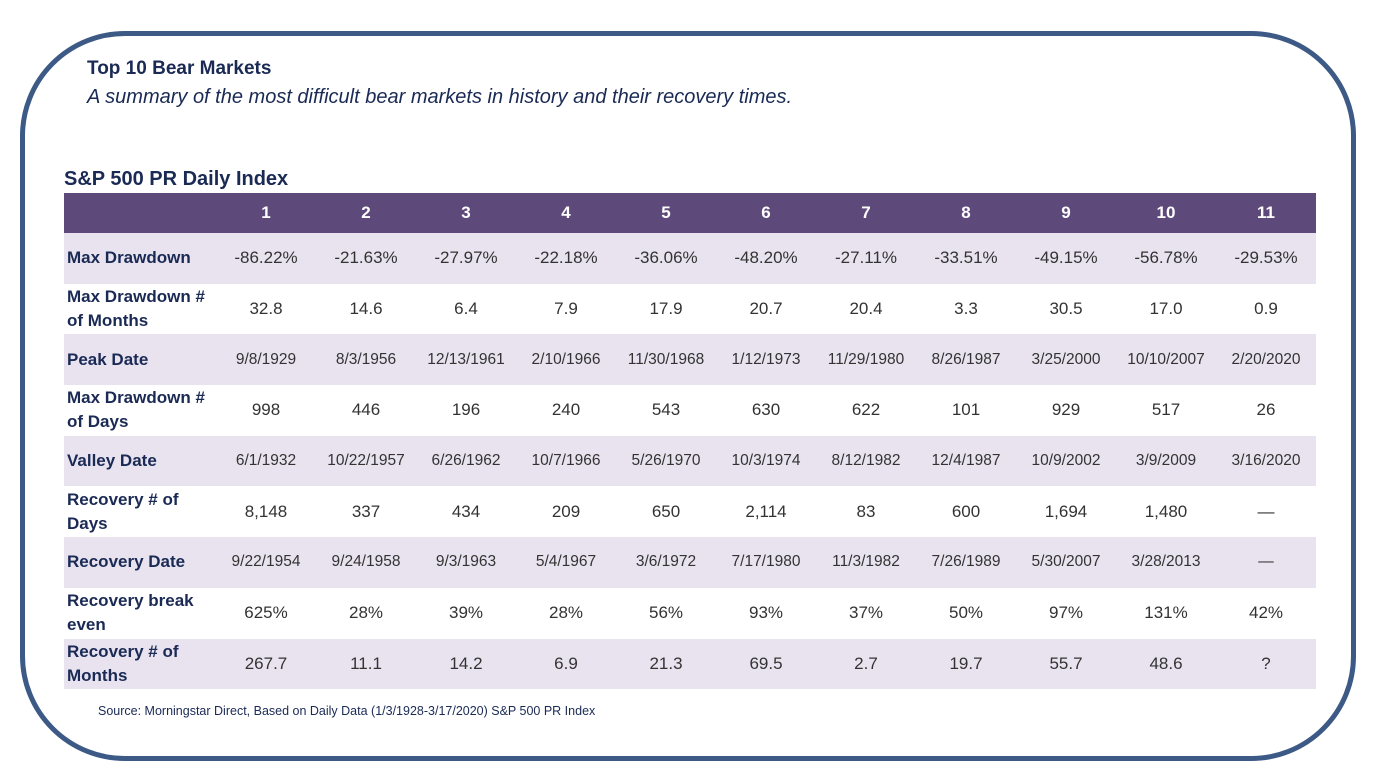  Describe the element at coordinates (266, 664) in the screenshot. I see `table-cell: 267.7` at that location.